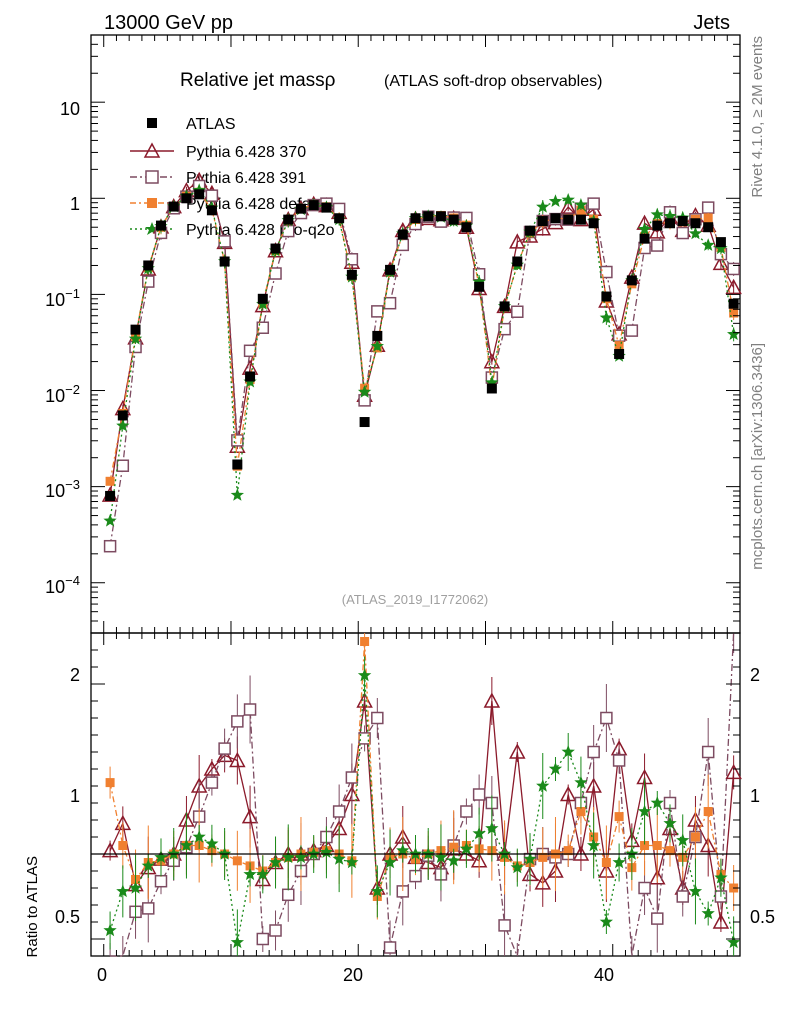 Image resolution: width=786 pixels, height=1024 pixels. Describe the element at coordinates (258, 80) in the screenshot. I see `chart-title: Relative jet massρ` at that location.